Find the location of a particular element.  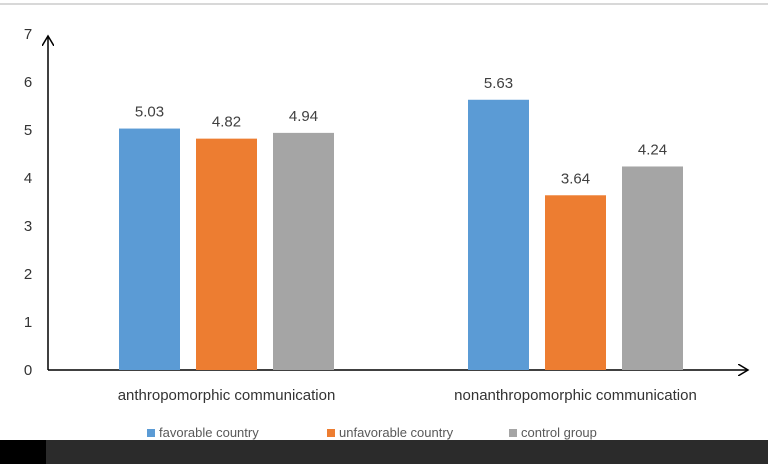

legend-label: unfavorable country is located at coordinates (396, 432).